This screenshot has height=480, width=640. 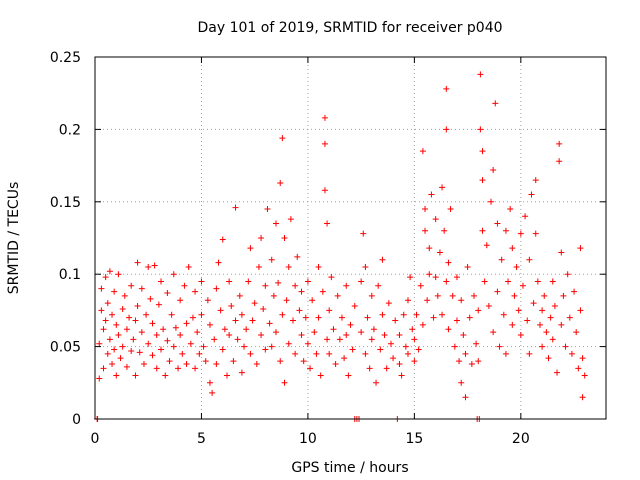 I want to click on y-tick-label: 0.05, so click(x=65, y=348).